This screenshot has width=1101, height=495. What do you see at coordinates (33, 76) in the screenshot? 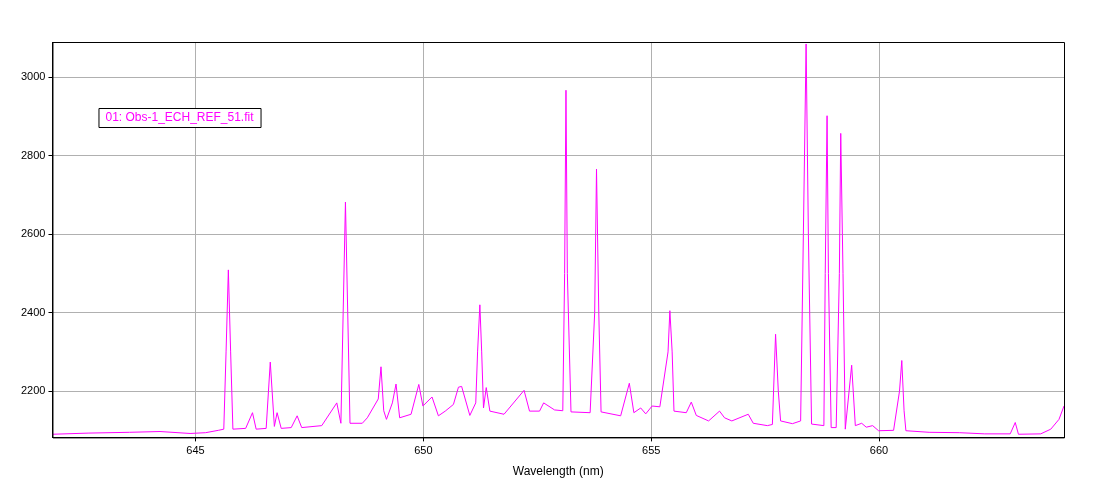
I see `y-tick-label: 3000` at bounding box center [33, 76].